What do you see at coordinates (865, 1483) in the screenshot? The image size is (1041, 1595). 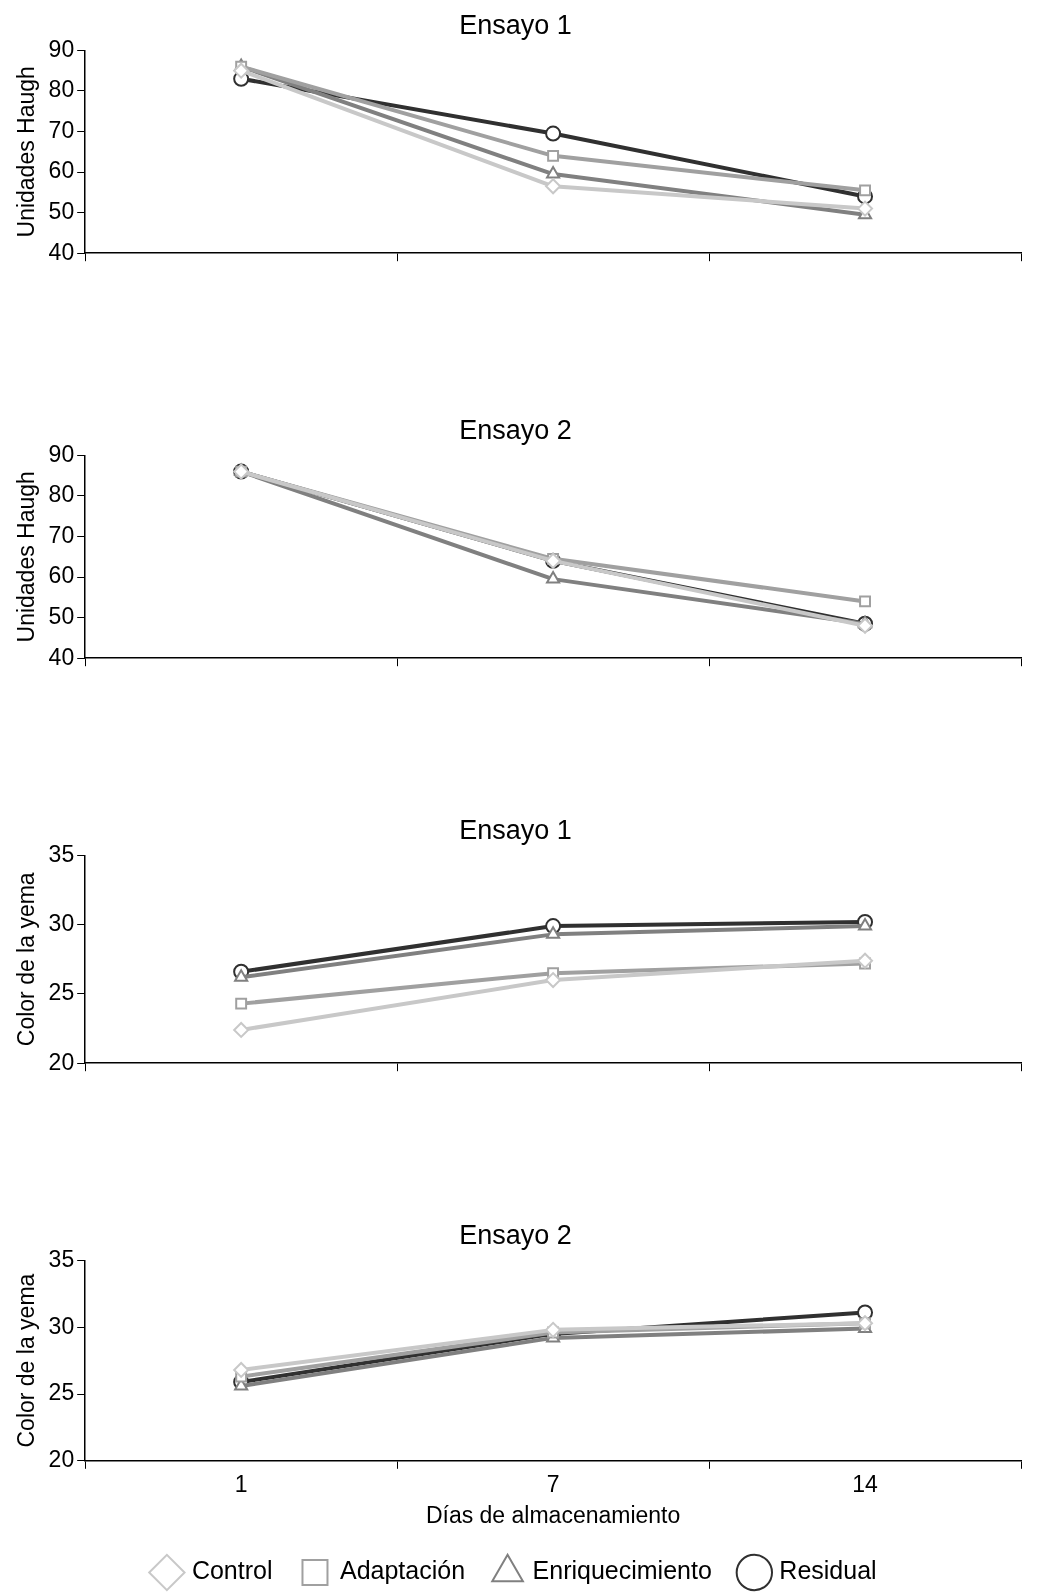 I see `x-tick-label: 14` at bounding box center [865, 1483].